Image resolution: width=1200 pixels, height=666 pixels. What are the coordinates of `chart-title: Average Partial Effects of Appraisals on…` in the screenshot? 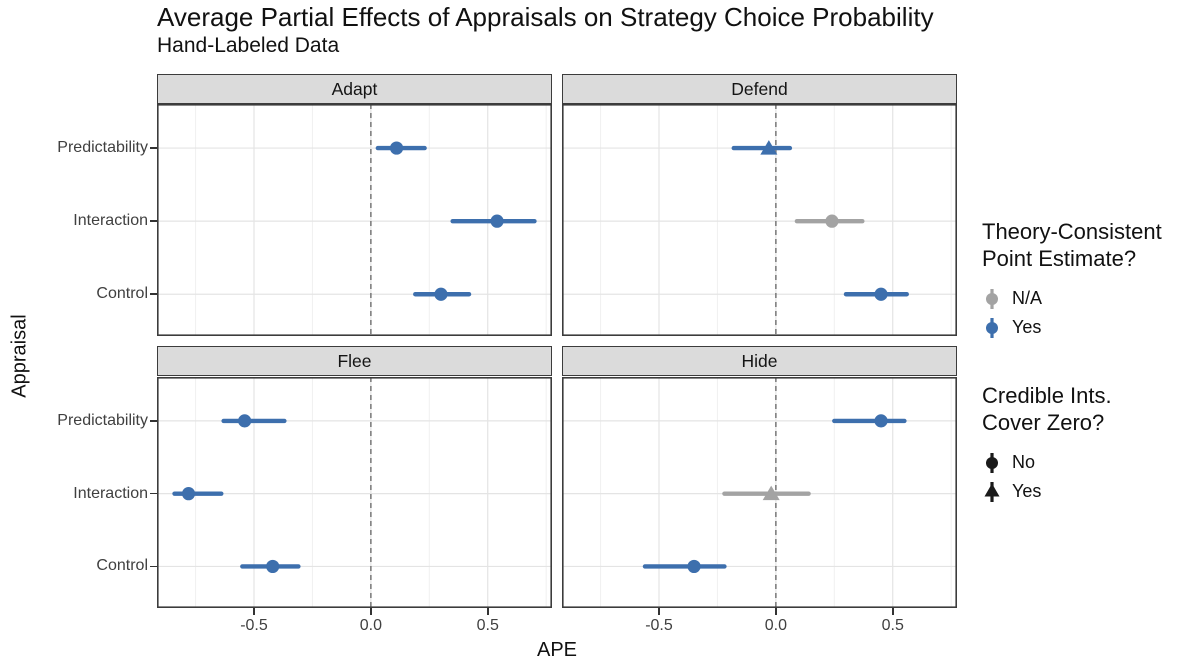 It's located at (545, 17).